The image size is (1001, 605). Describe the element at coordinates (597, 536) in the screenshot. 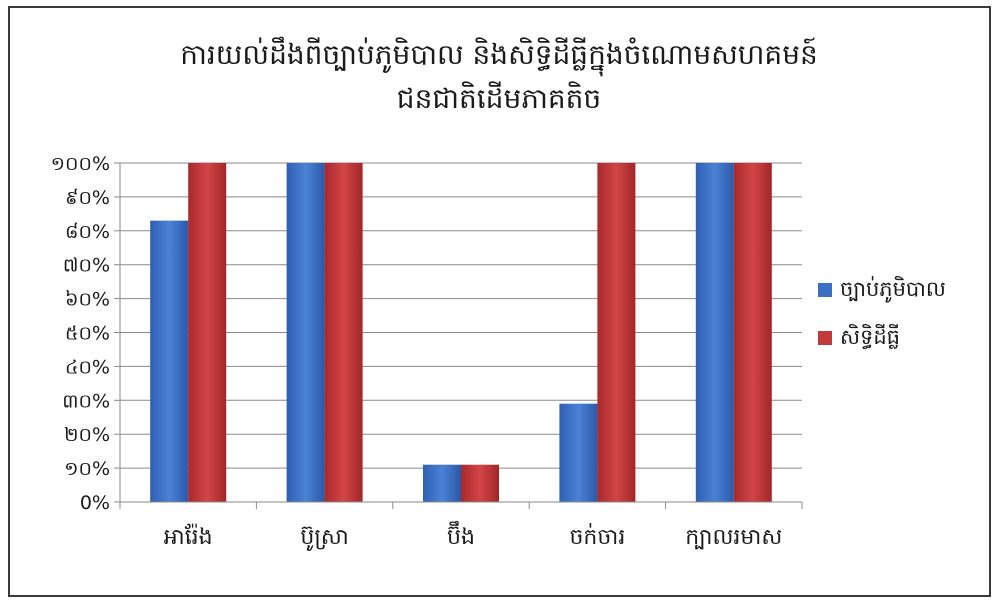

I see `x-category-label: ចក់ចារ` at that location.